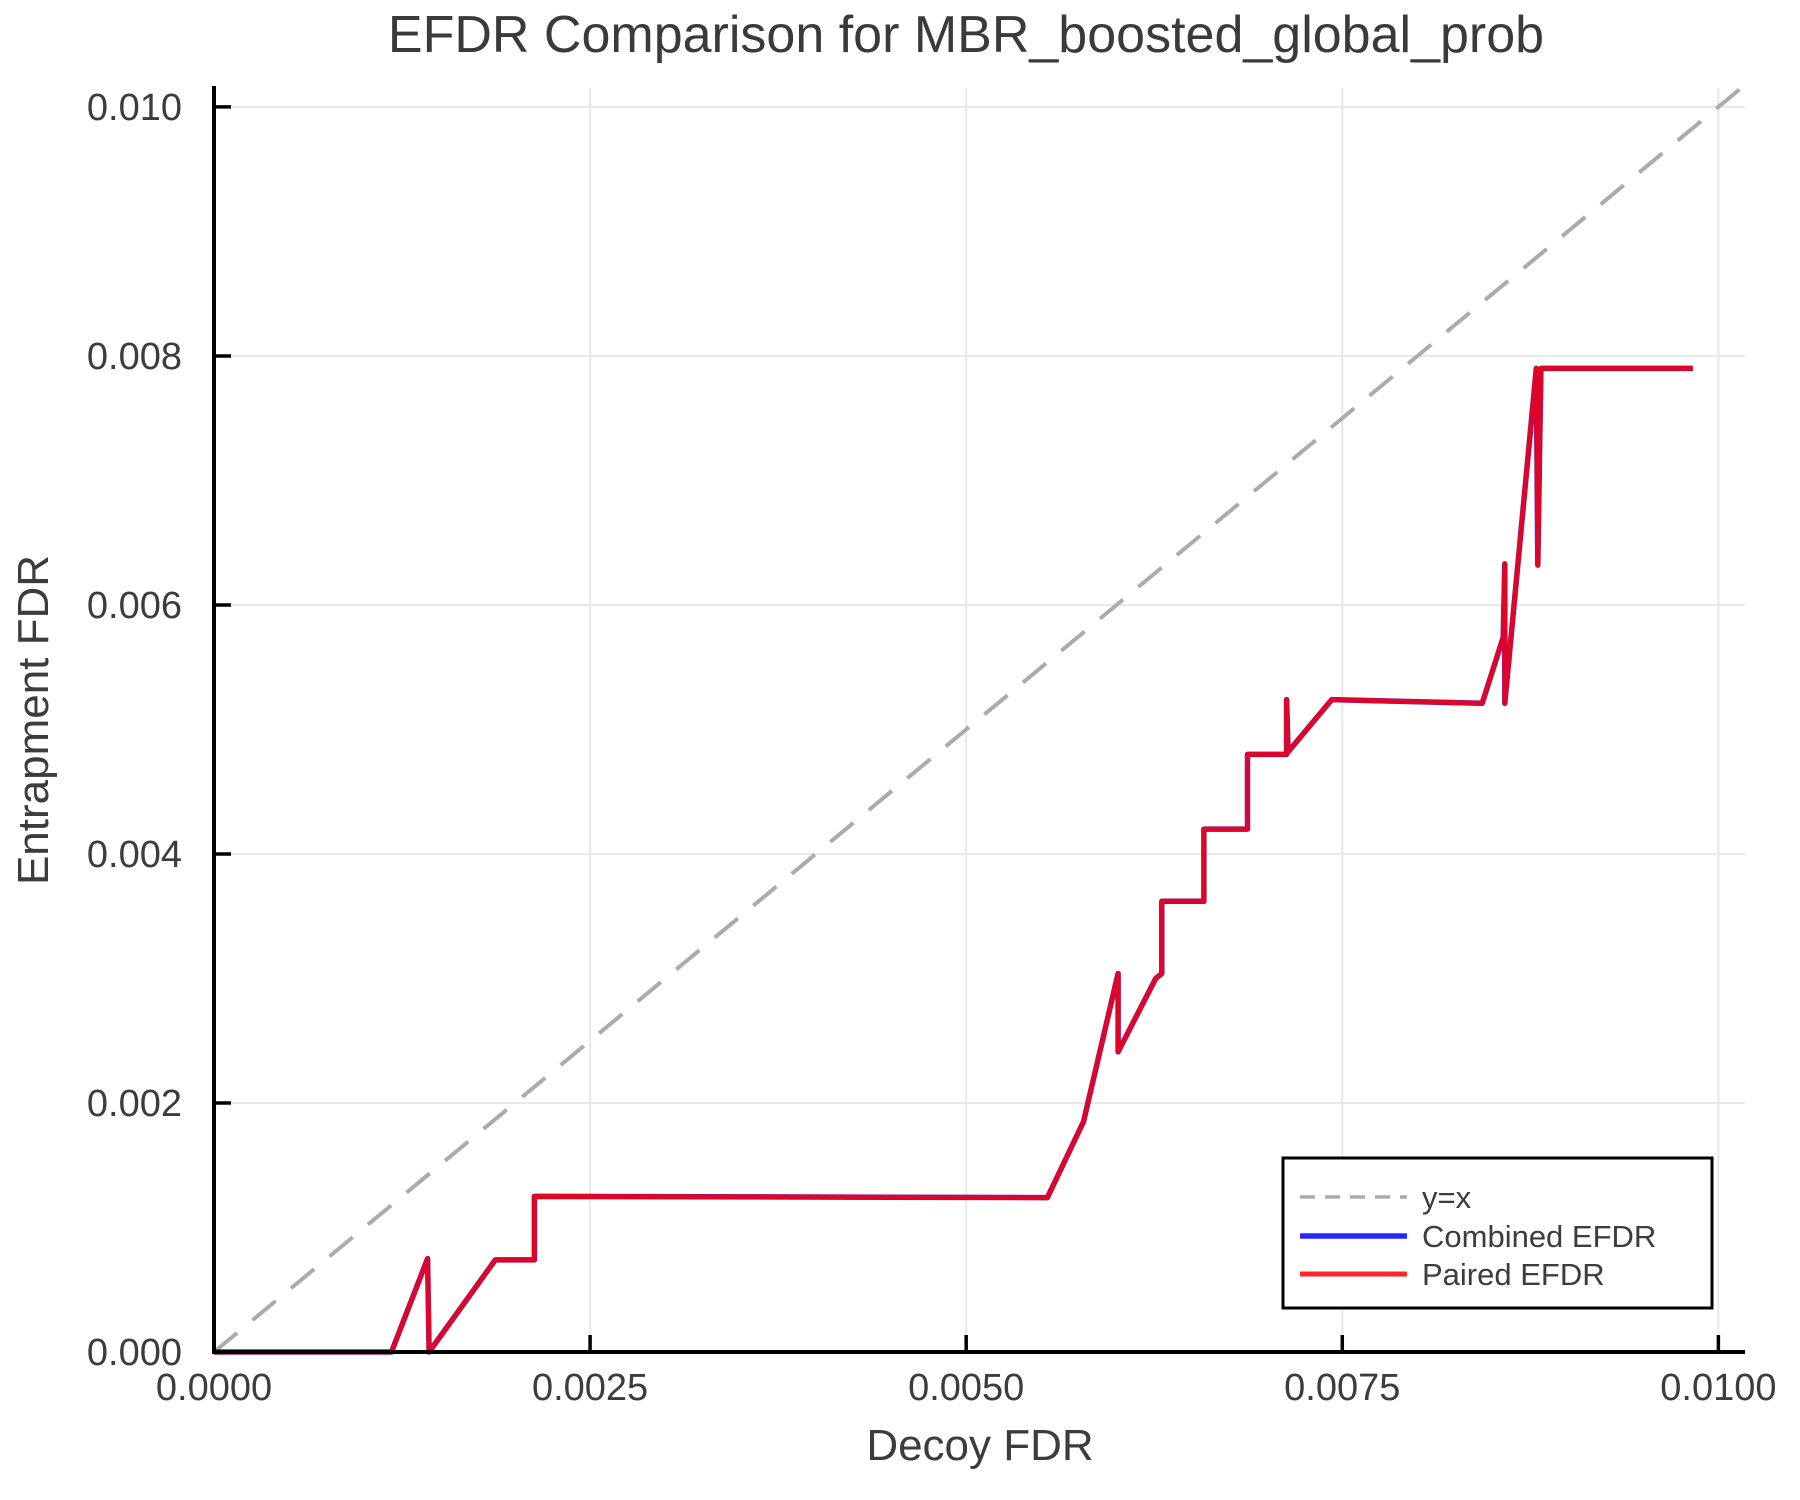 Image resolution: width=1800 pixels, height=1500 pixels. I want to click on x-tick-label: 0.0025, so click(590, 1388).